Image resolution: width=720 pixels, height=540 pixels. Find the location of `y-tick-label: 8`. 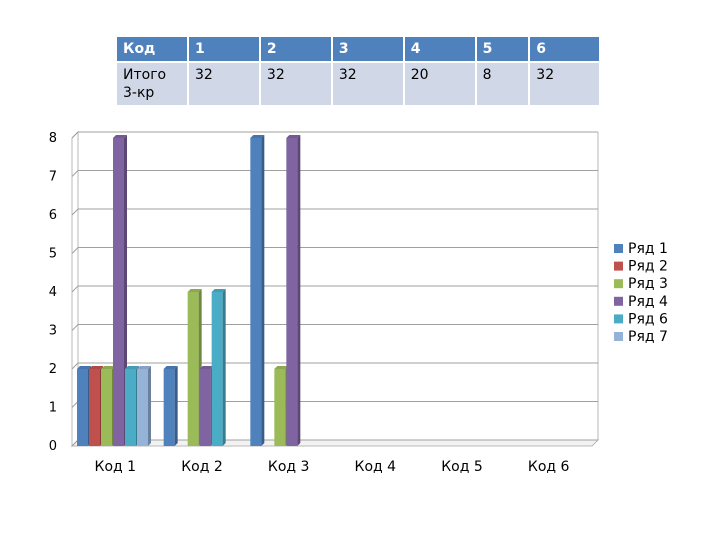

y-tick-label: 8 is located at coordinates (53, 138).